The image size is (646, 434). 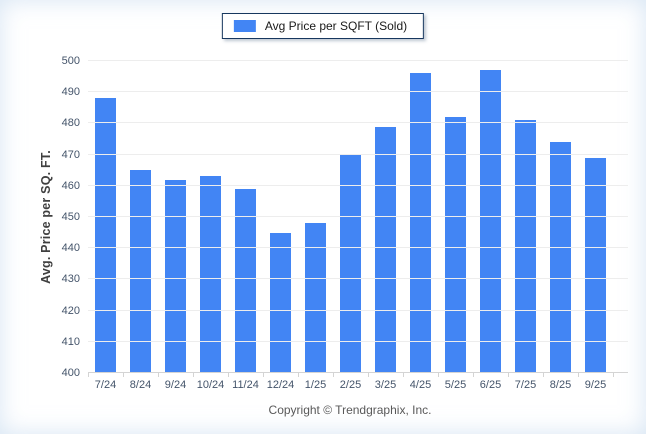 I want to click on bar-slot-5/25, so click(x=455, y=217).